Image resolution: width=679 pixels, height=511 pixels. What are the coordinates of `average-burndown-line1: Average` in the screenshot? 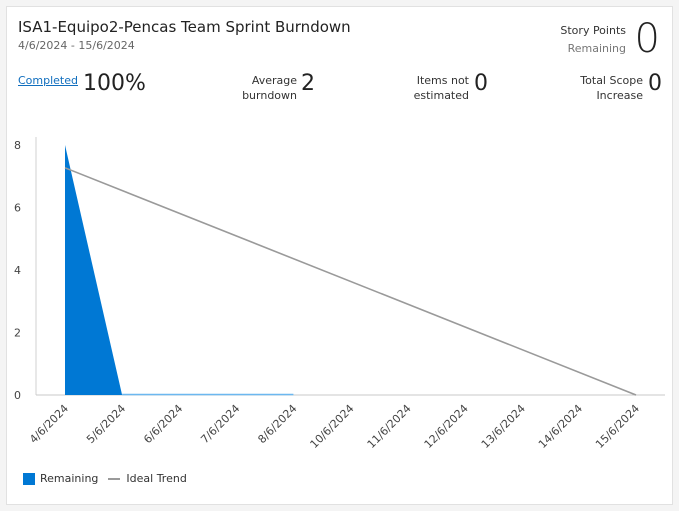 It's located at (274, 80).